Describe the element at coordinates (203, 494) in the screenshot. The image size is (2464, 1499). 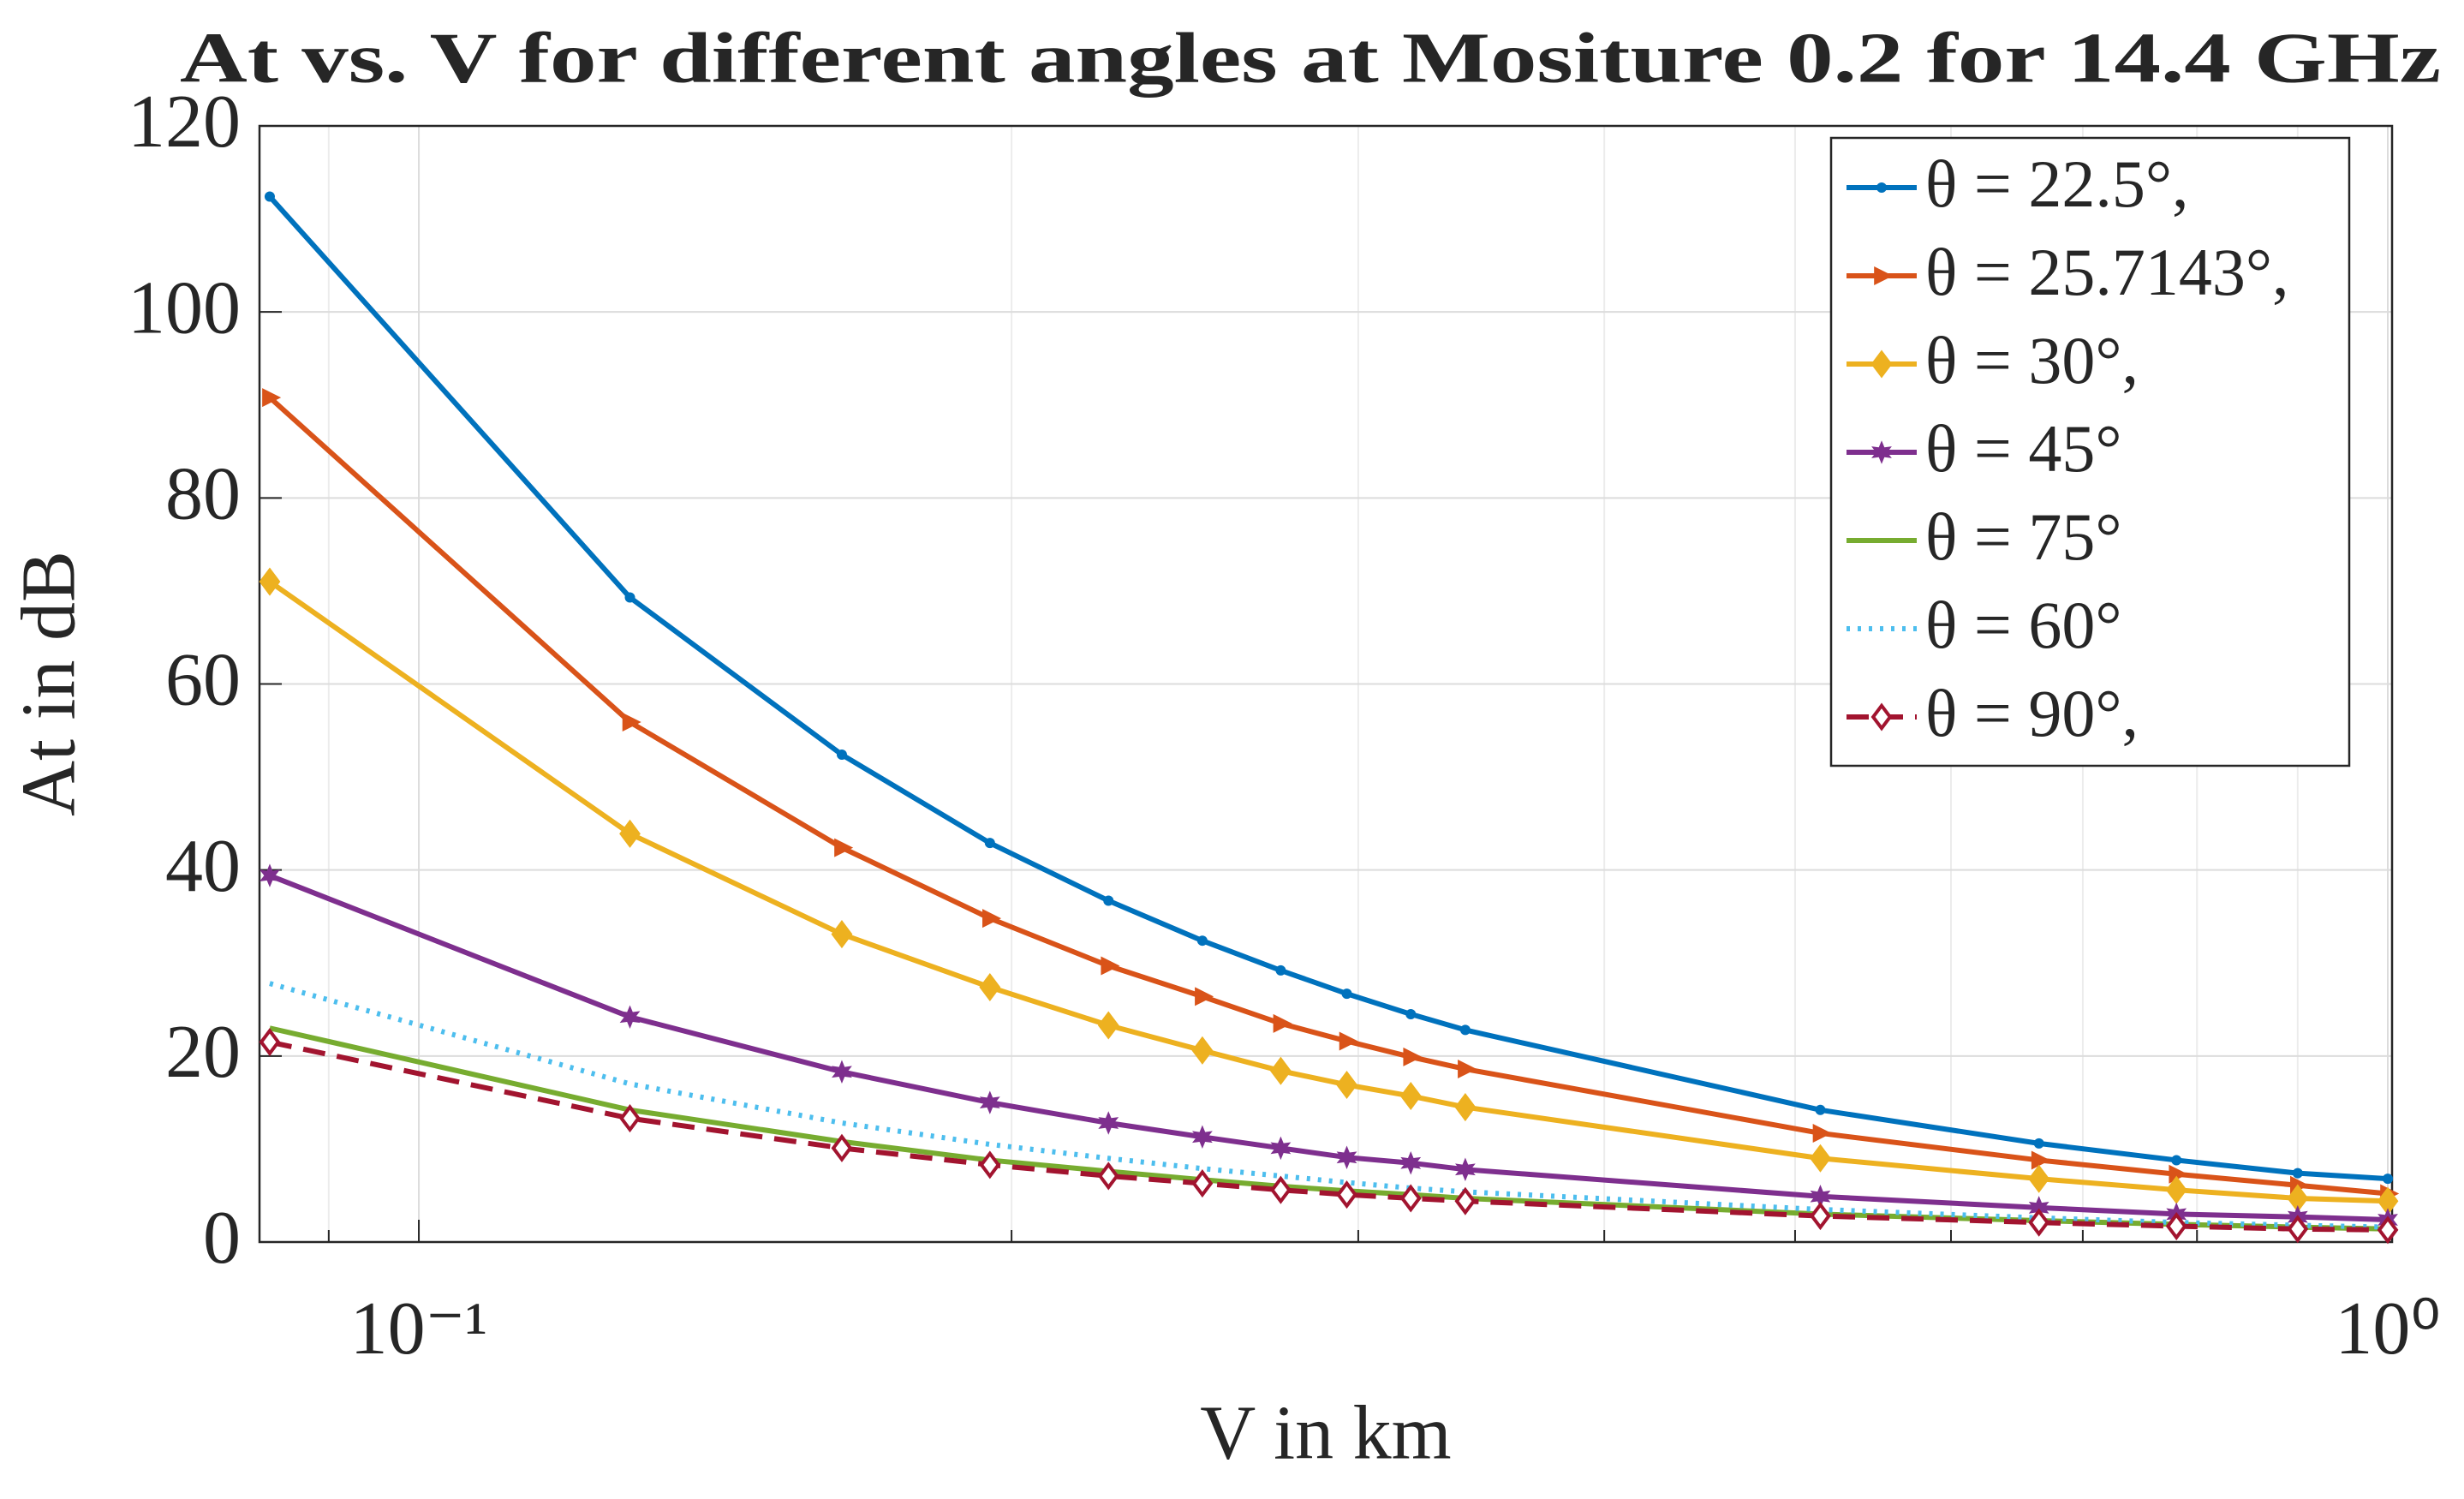
I see `y-tick-label: 80` at that location.